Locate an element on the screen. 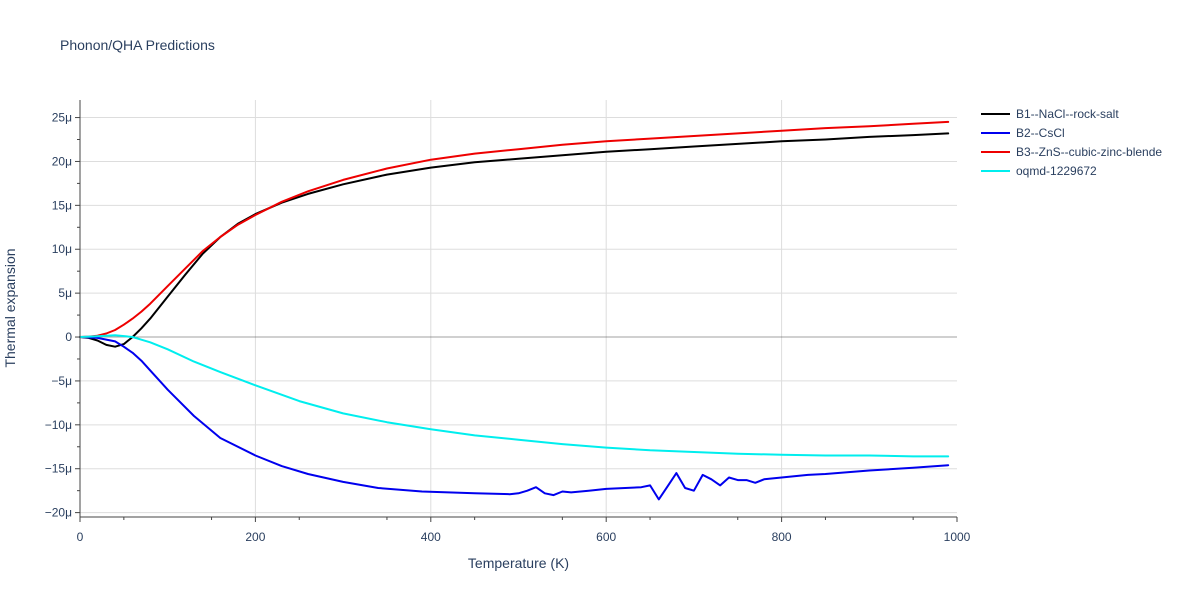 The height and width of the screenshot is (605, 1200). y-tick-label: 25μ is located at coordinates (62, 118).